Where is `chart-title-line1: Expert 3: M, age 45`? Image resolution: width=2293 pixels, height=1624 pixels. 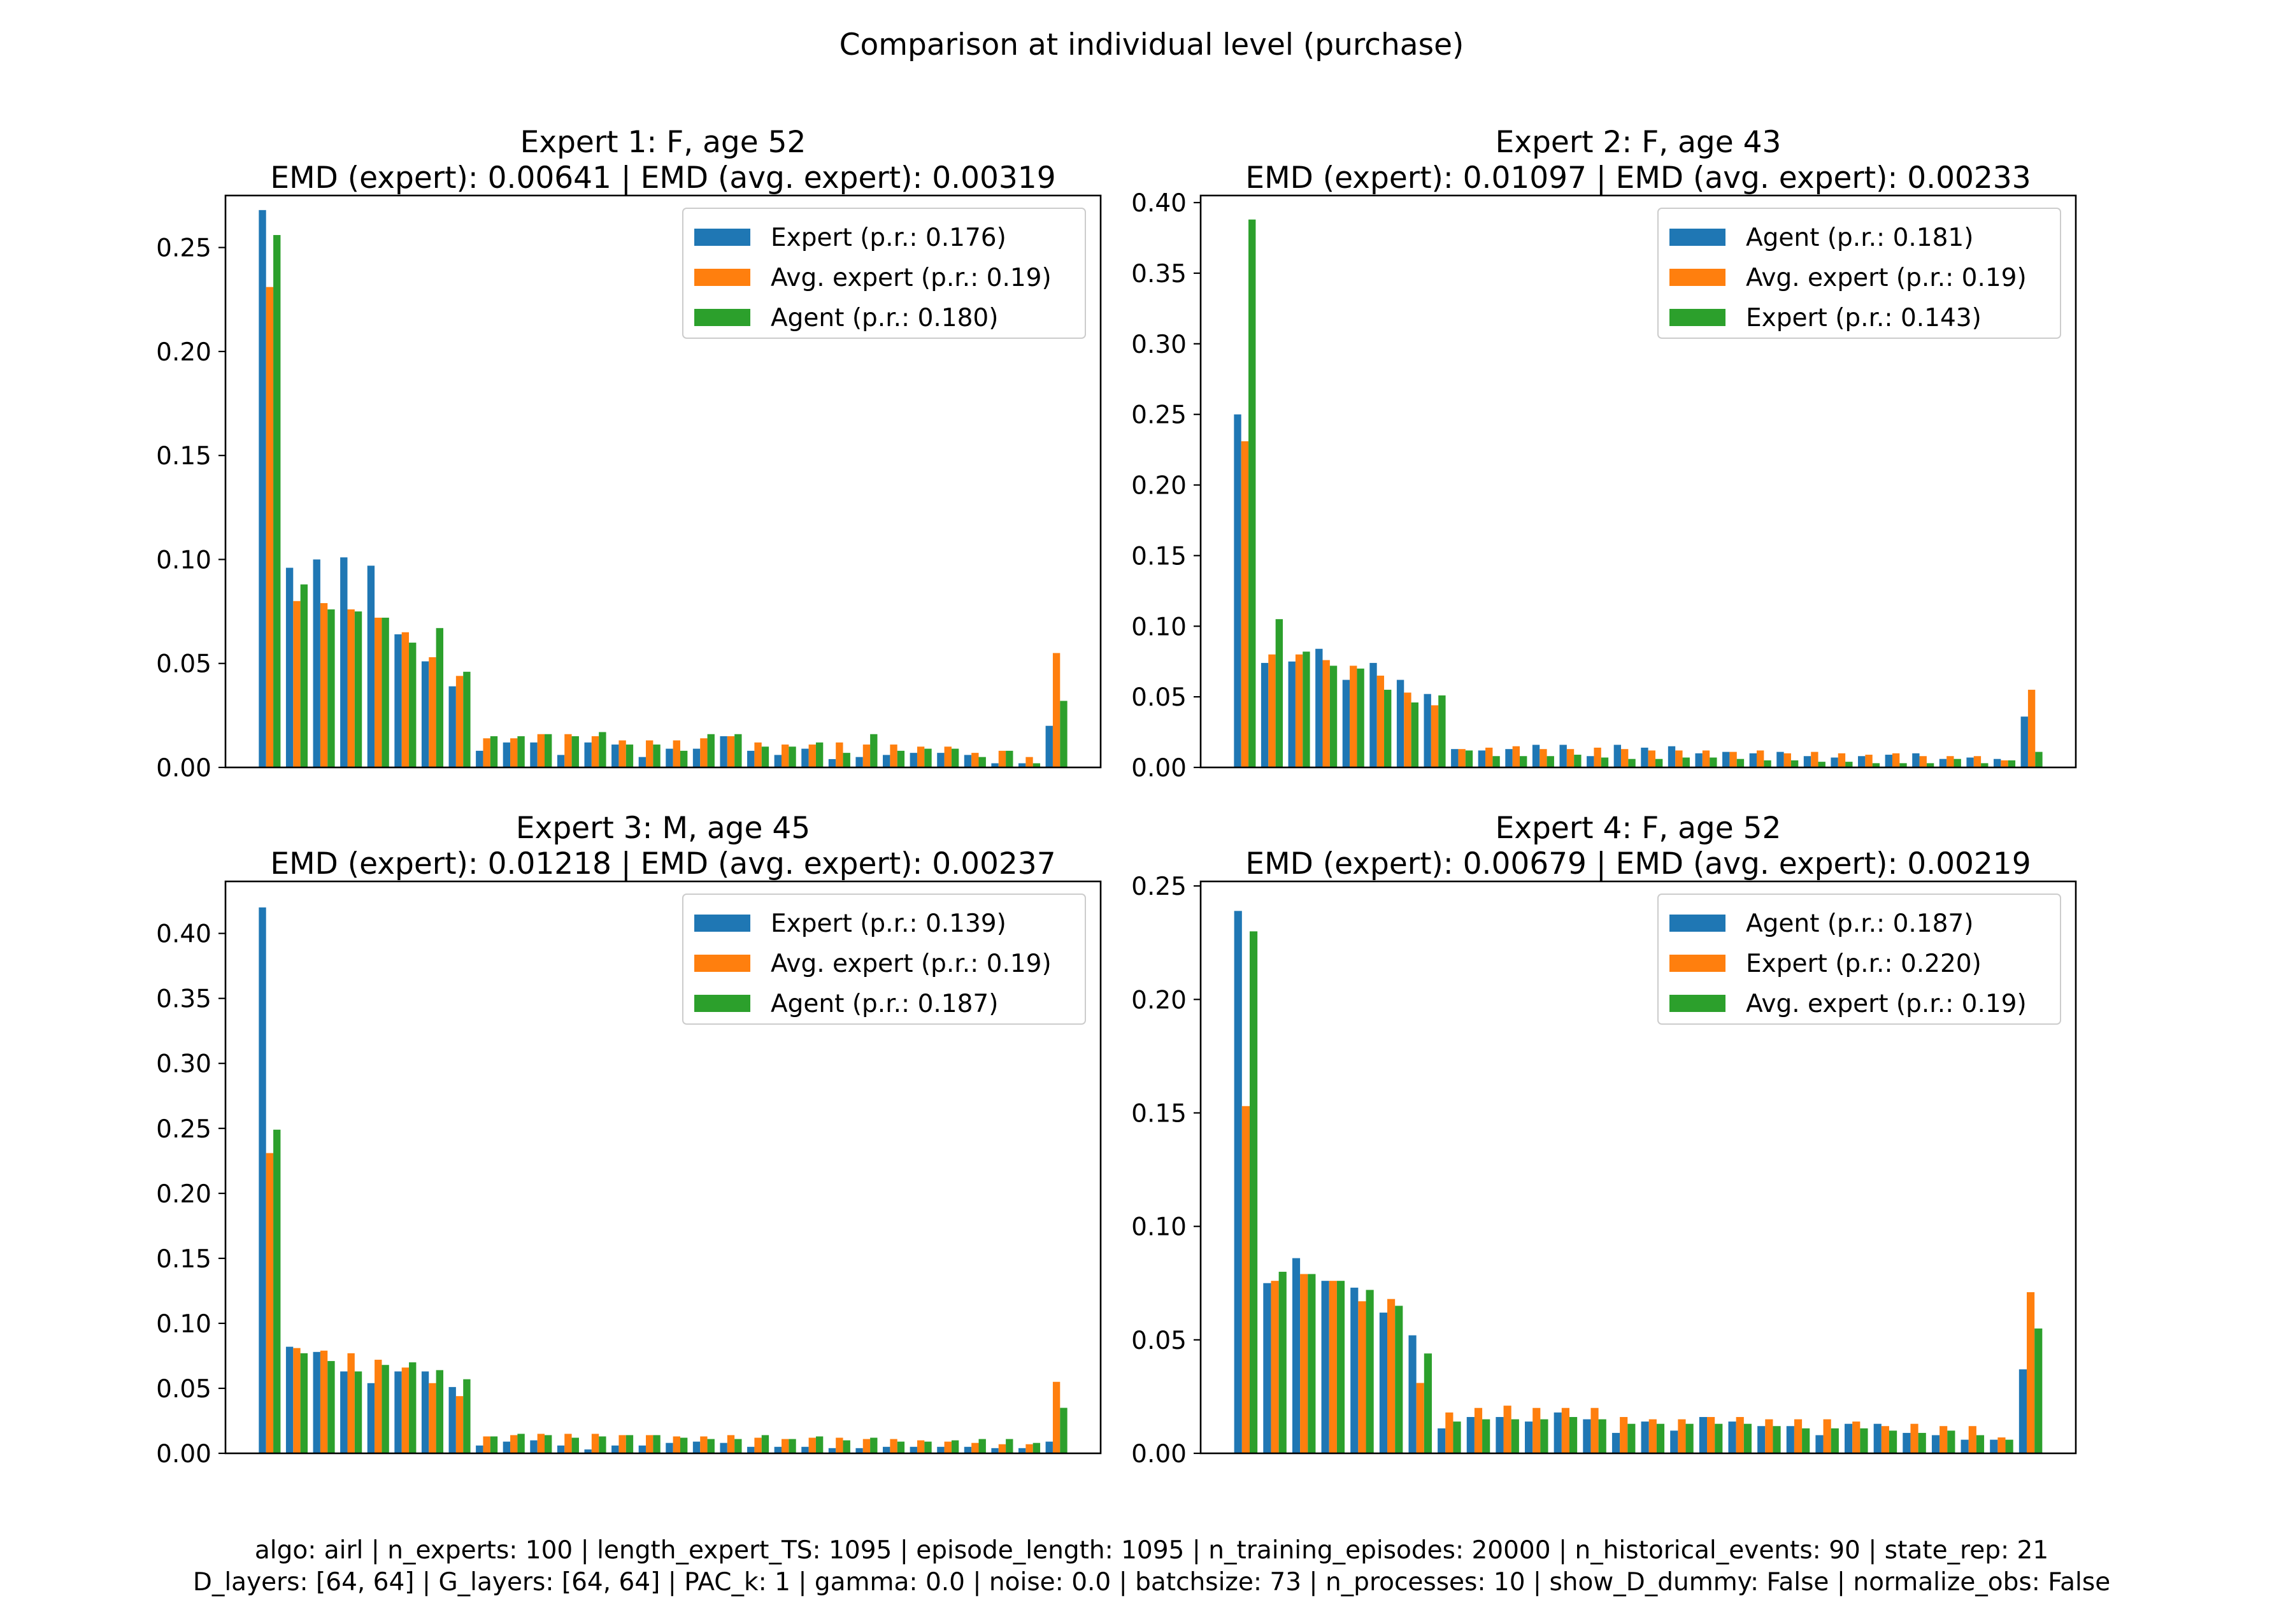 chart-title-line1: Expert 3: M, age 45 is located at coordinates (663, 828).